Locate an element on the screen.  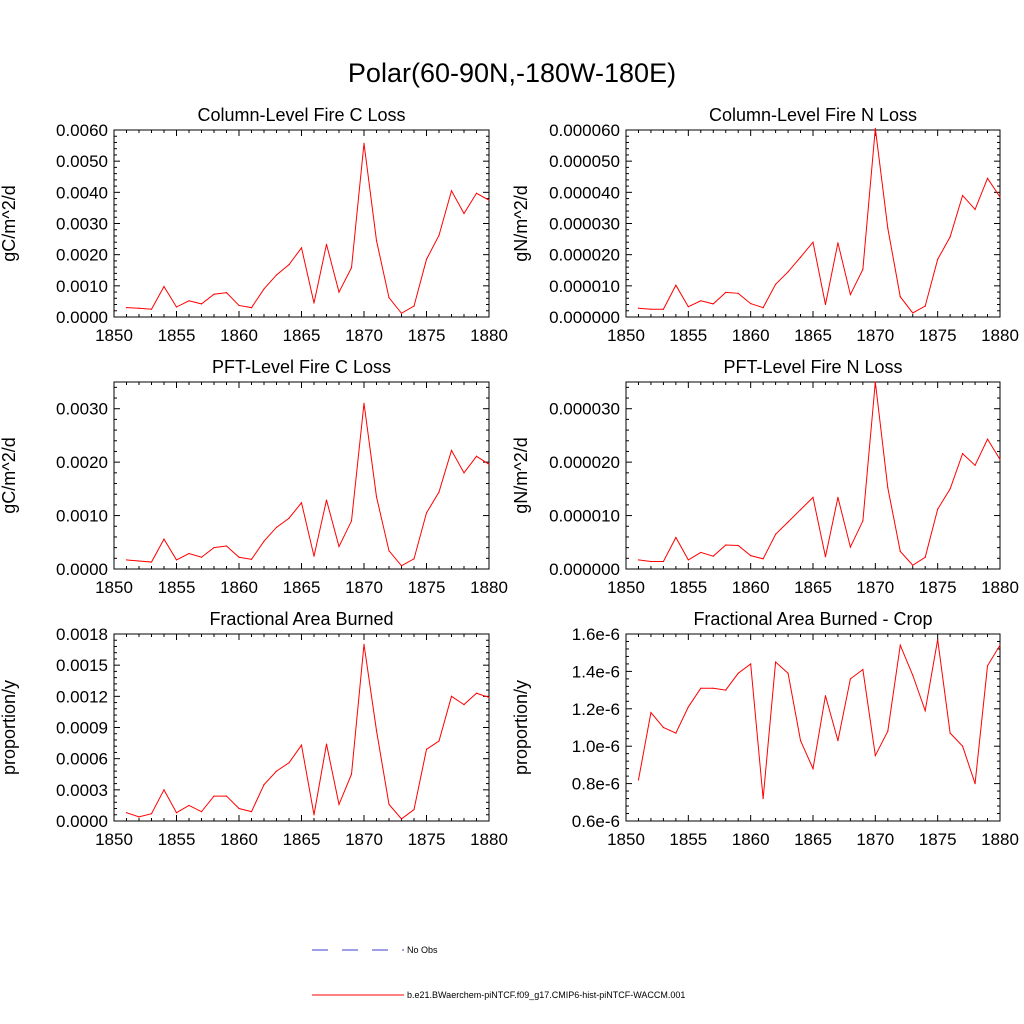
y-tick-label: 0.0050 is located at coordinates (82, 161).